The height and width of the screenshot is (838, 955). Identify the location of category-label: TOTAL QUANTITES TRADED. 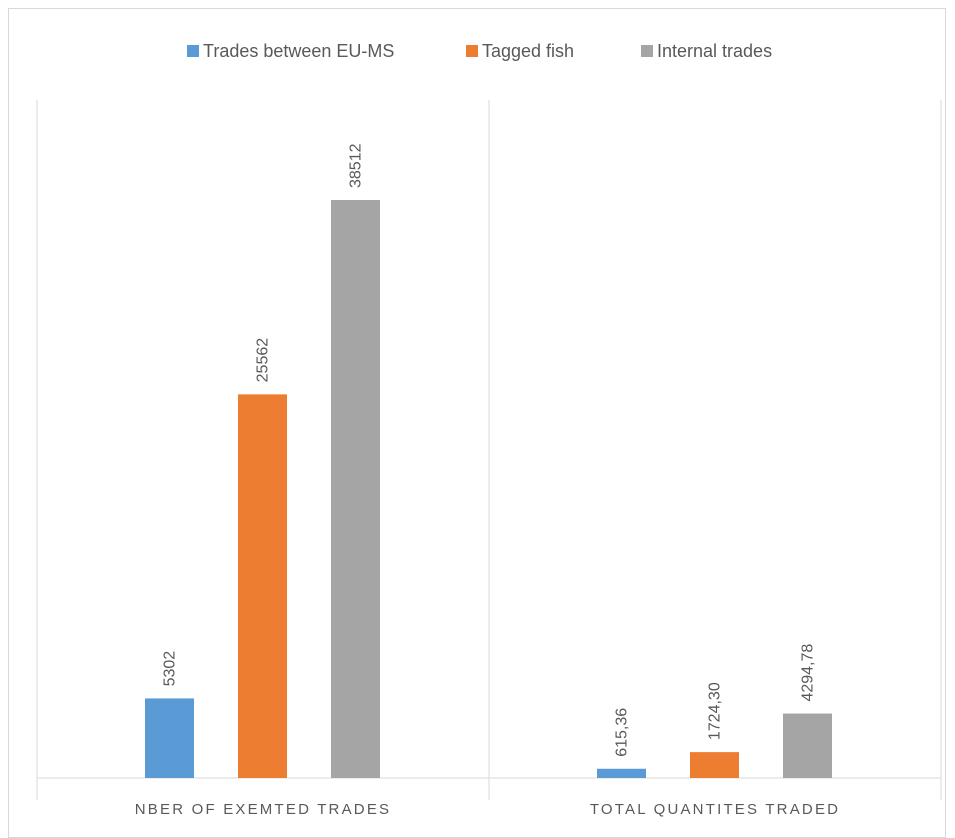
(715, 809).